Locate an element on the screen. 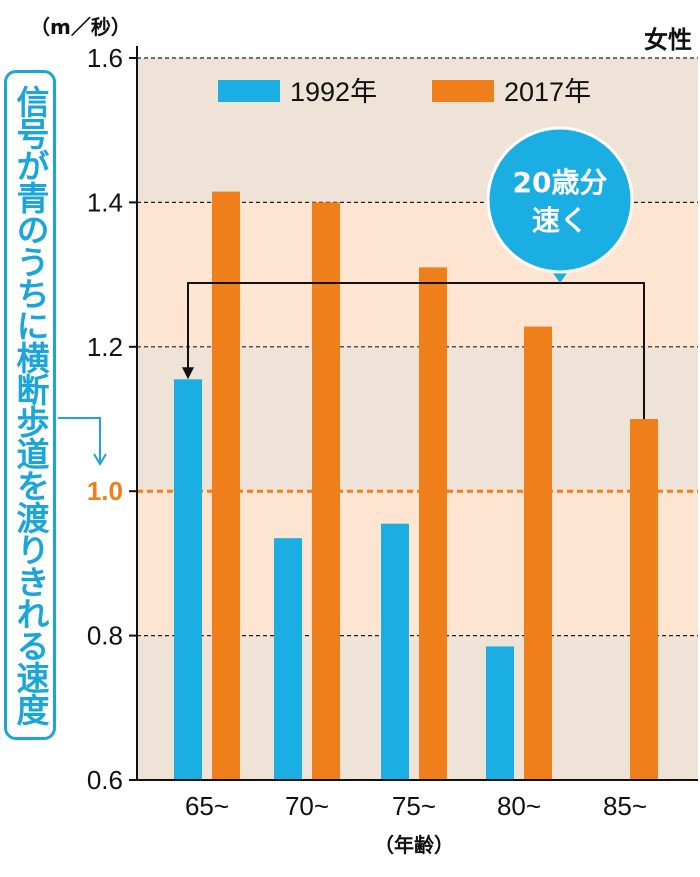 The height and width of the screenshot is (877, 700). unit-label: （m／秒） is located at coordinates (80, 27).